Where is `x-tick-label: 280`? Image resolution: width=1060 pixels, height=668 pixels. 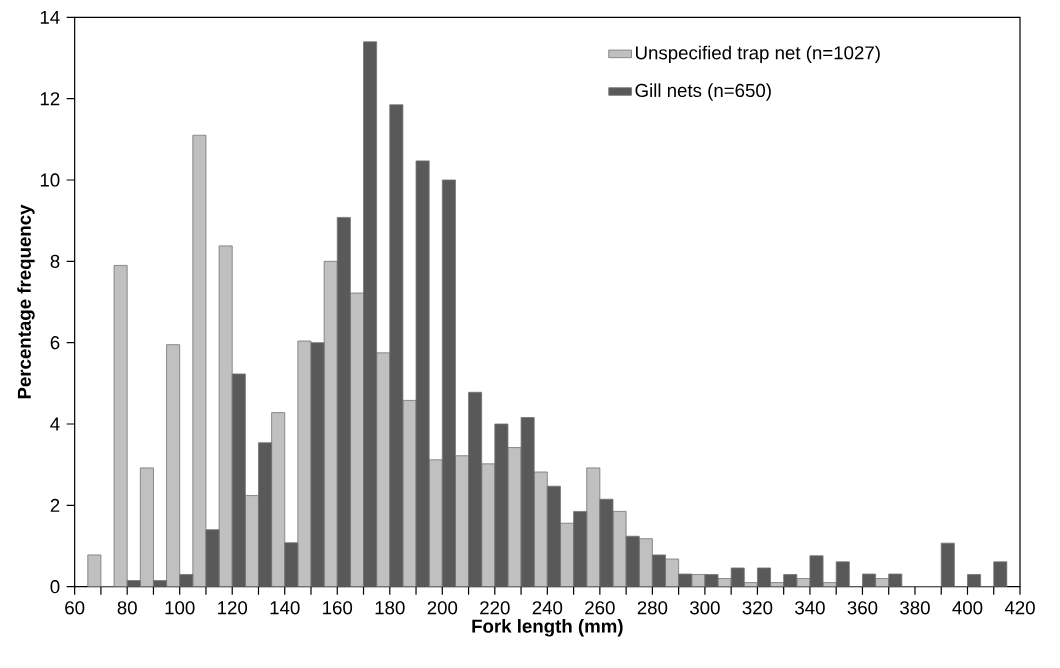
x-tick-label: 280 is located at coordinates (652, 608).